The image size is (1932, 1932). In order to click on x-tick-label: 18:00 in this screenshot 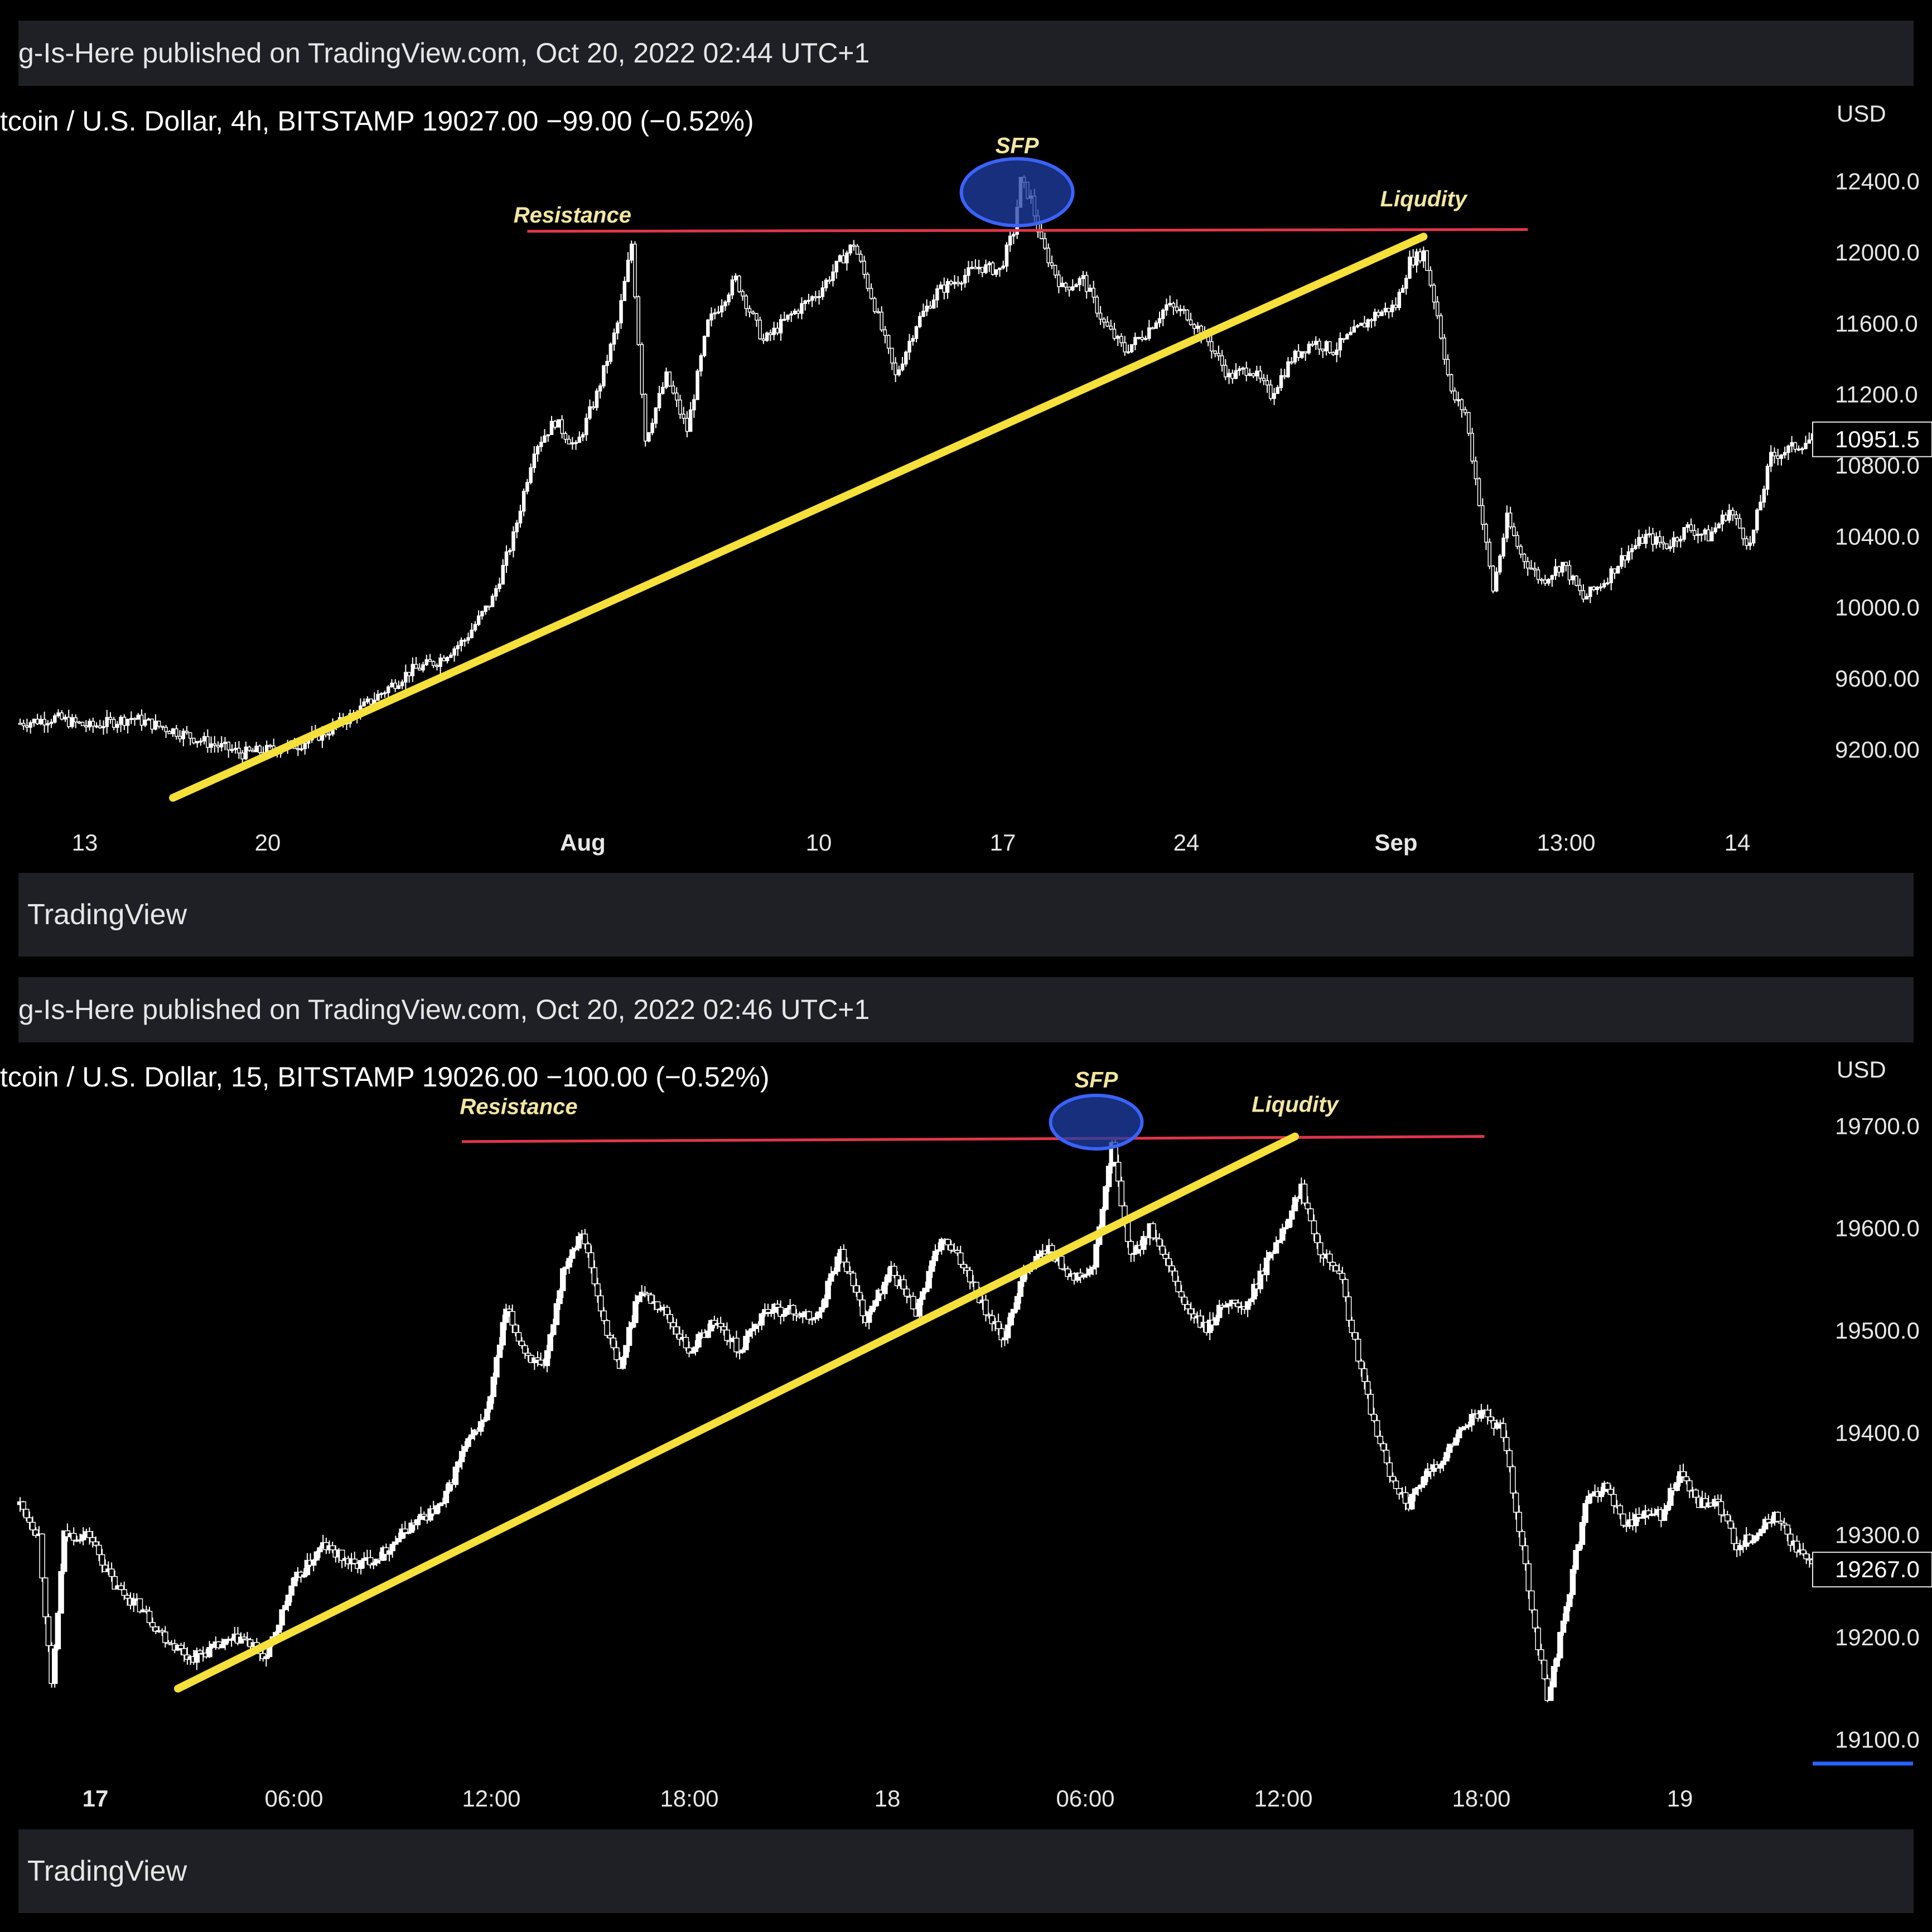, I will do `click(689, 1798)`.